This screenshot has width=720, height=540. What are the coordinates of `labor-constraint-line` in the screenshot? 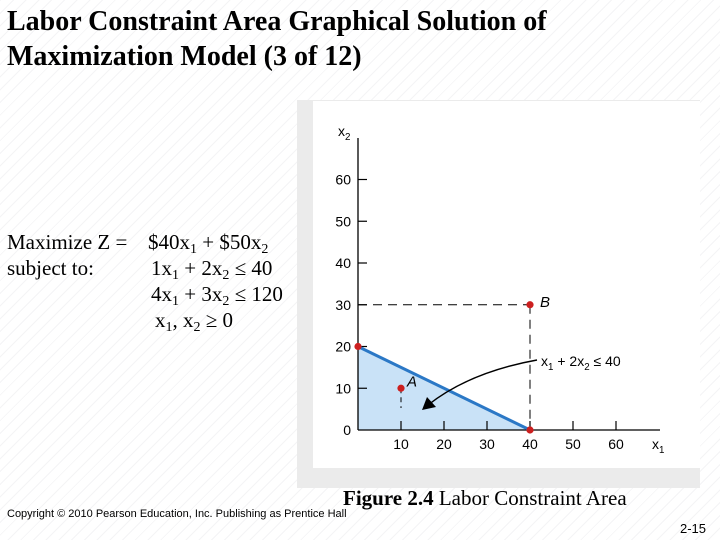 It's located at (444, 388).